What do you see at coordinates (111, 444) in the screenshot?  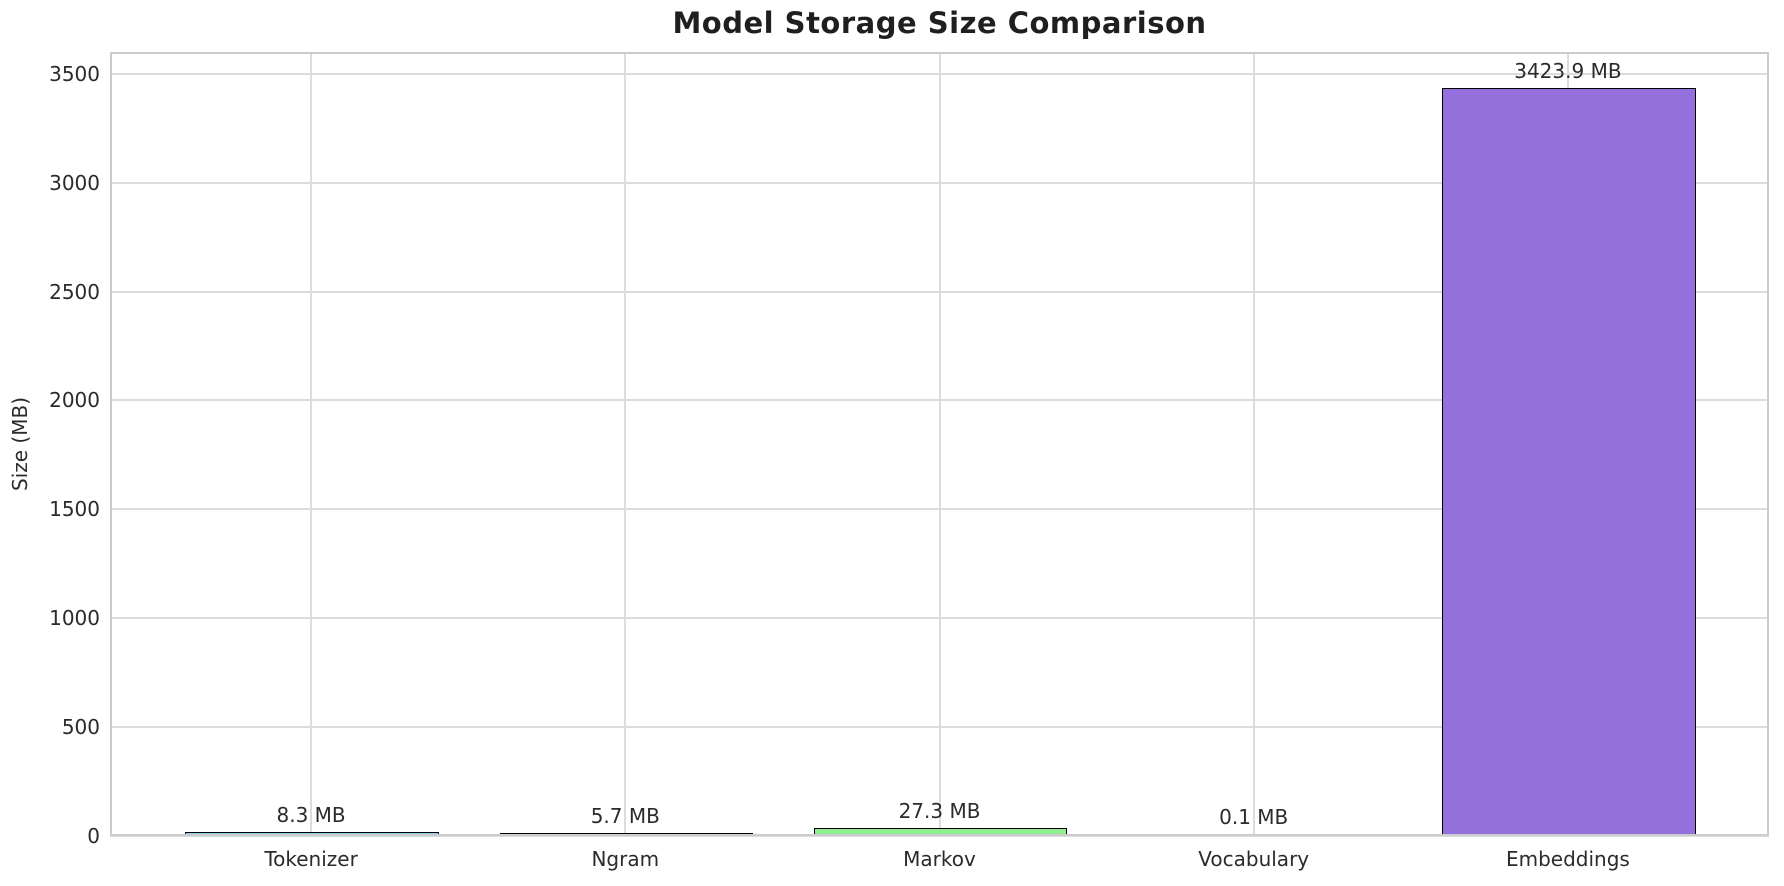 I see `left-spine` at bounding box center [111, 444].